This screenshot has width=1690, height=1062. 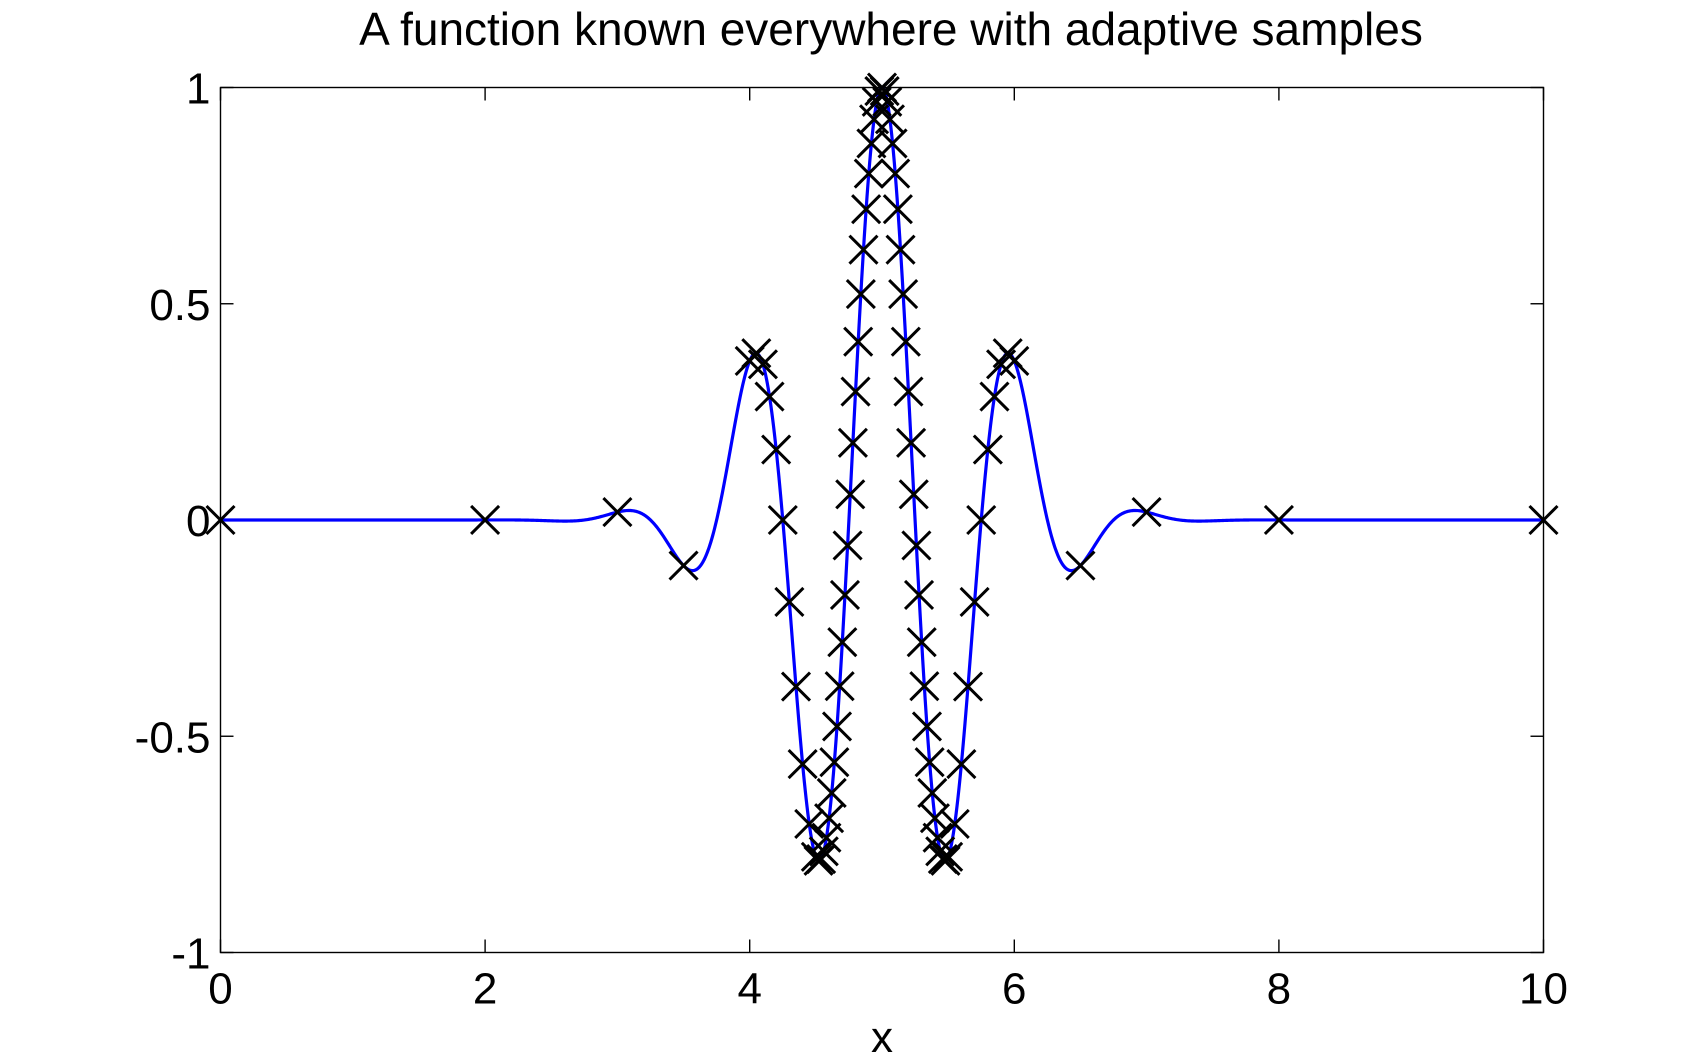 What do you see at coordinates (198, 89) in the screenshot?
I see `y-tick-label: 1` at bounding box center [198, 89].